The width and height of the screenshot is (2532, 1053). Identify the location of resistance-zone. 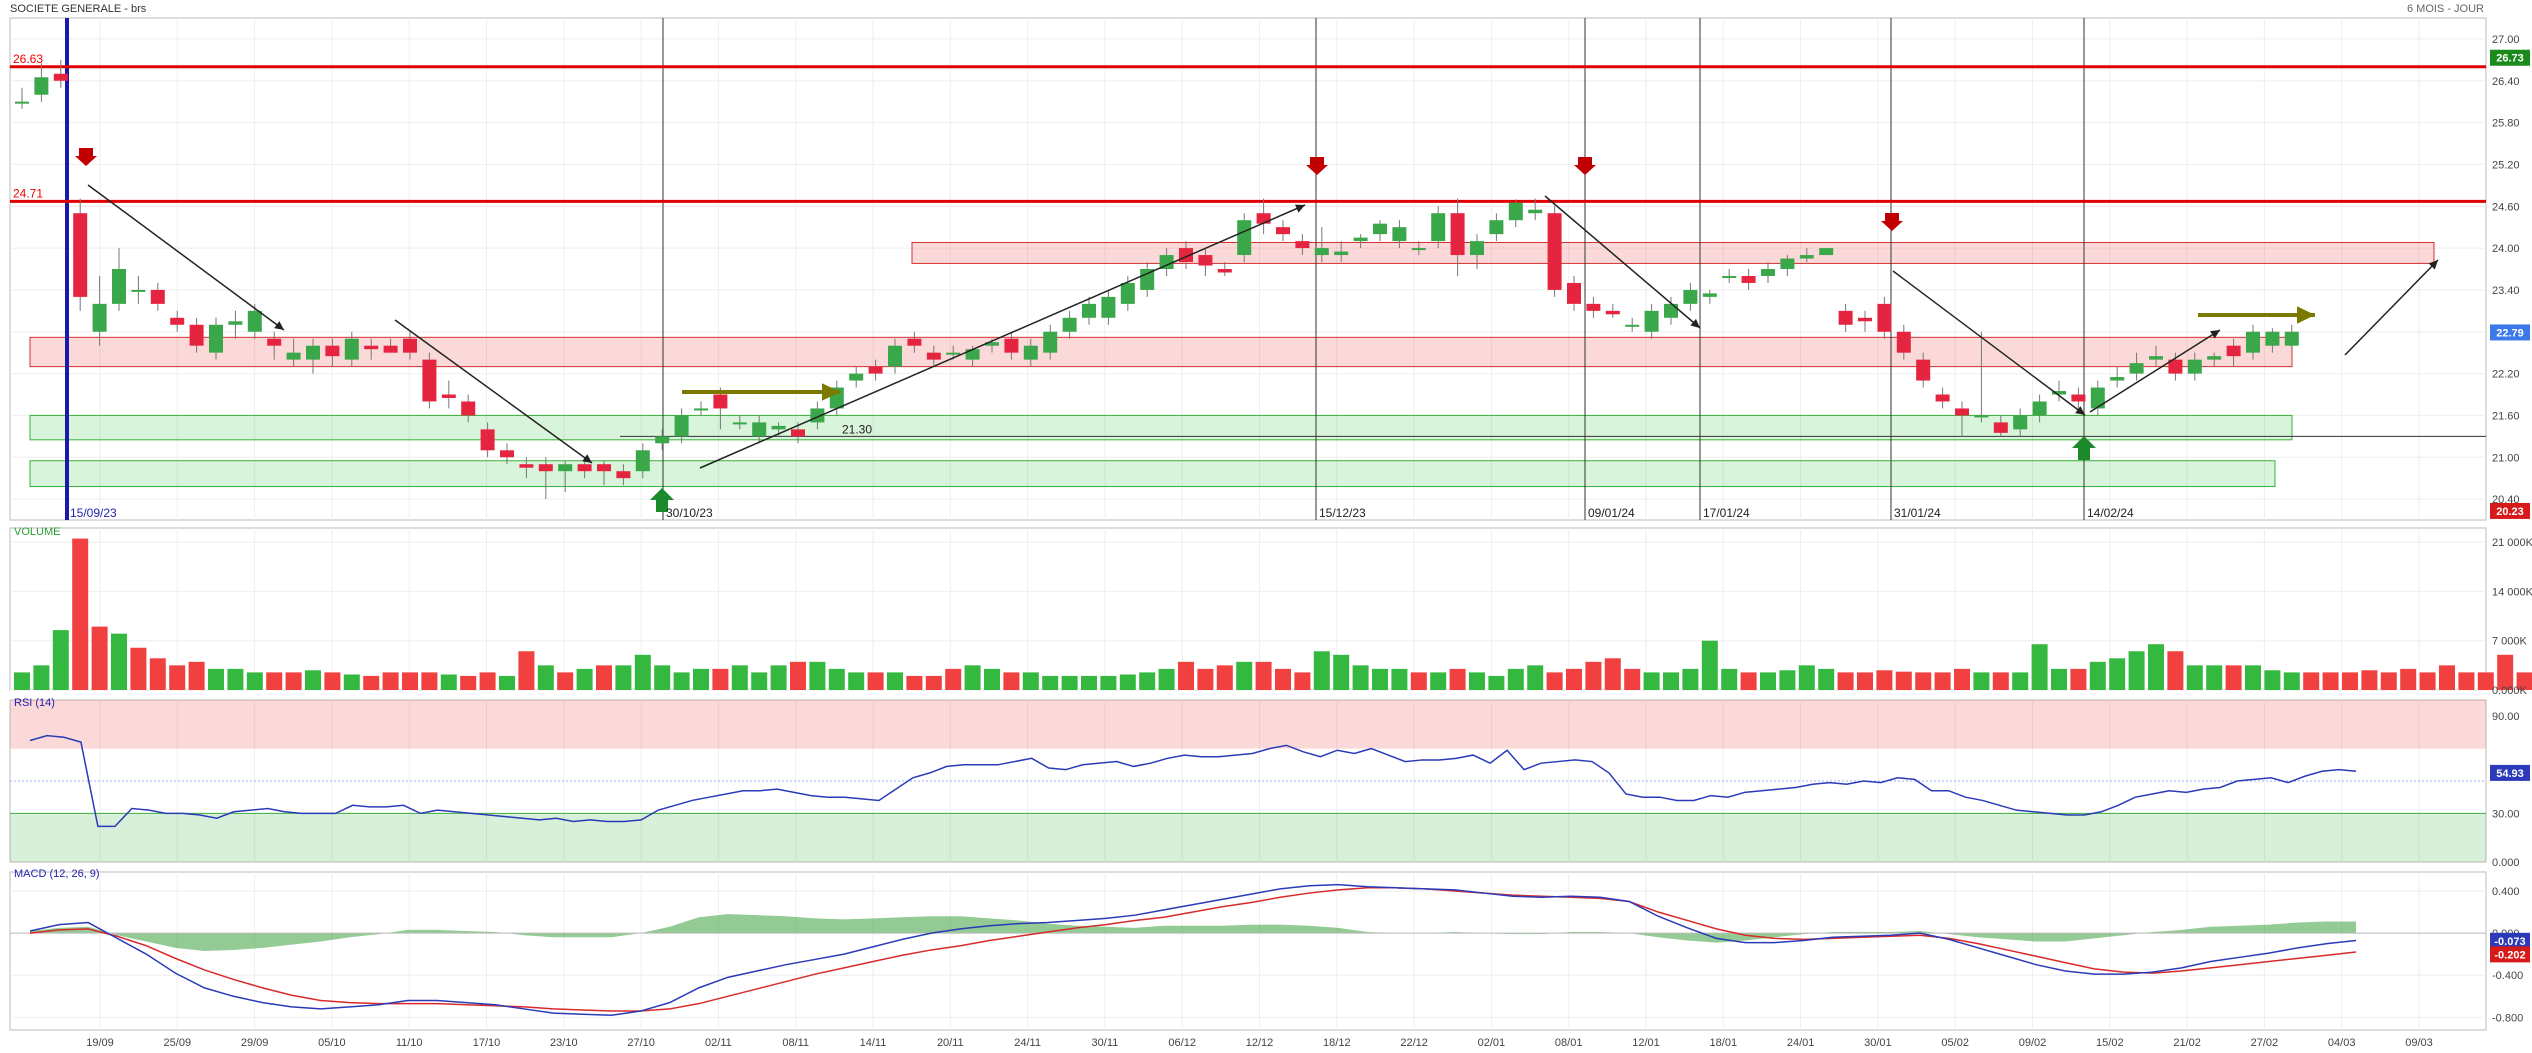
(1673, 253).